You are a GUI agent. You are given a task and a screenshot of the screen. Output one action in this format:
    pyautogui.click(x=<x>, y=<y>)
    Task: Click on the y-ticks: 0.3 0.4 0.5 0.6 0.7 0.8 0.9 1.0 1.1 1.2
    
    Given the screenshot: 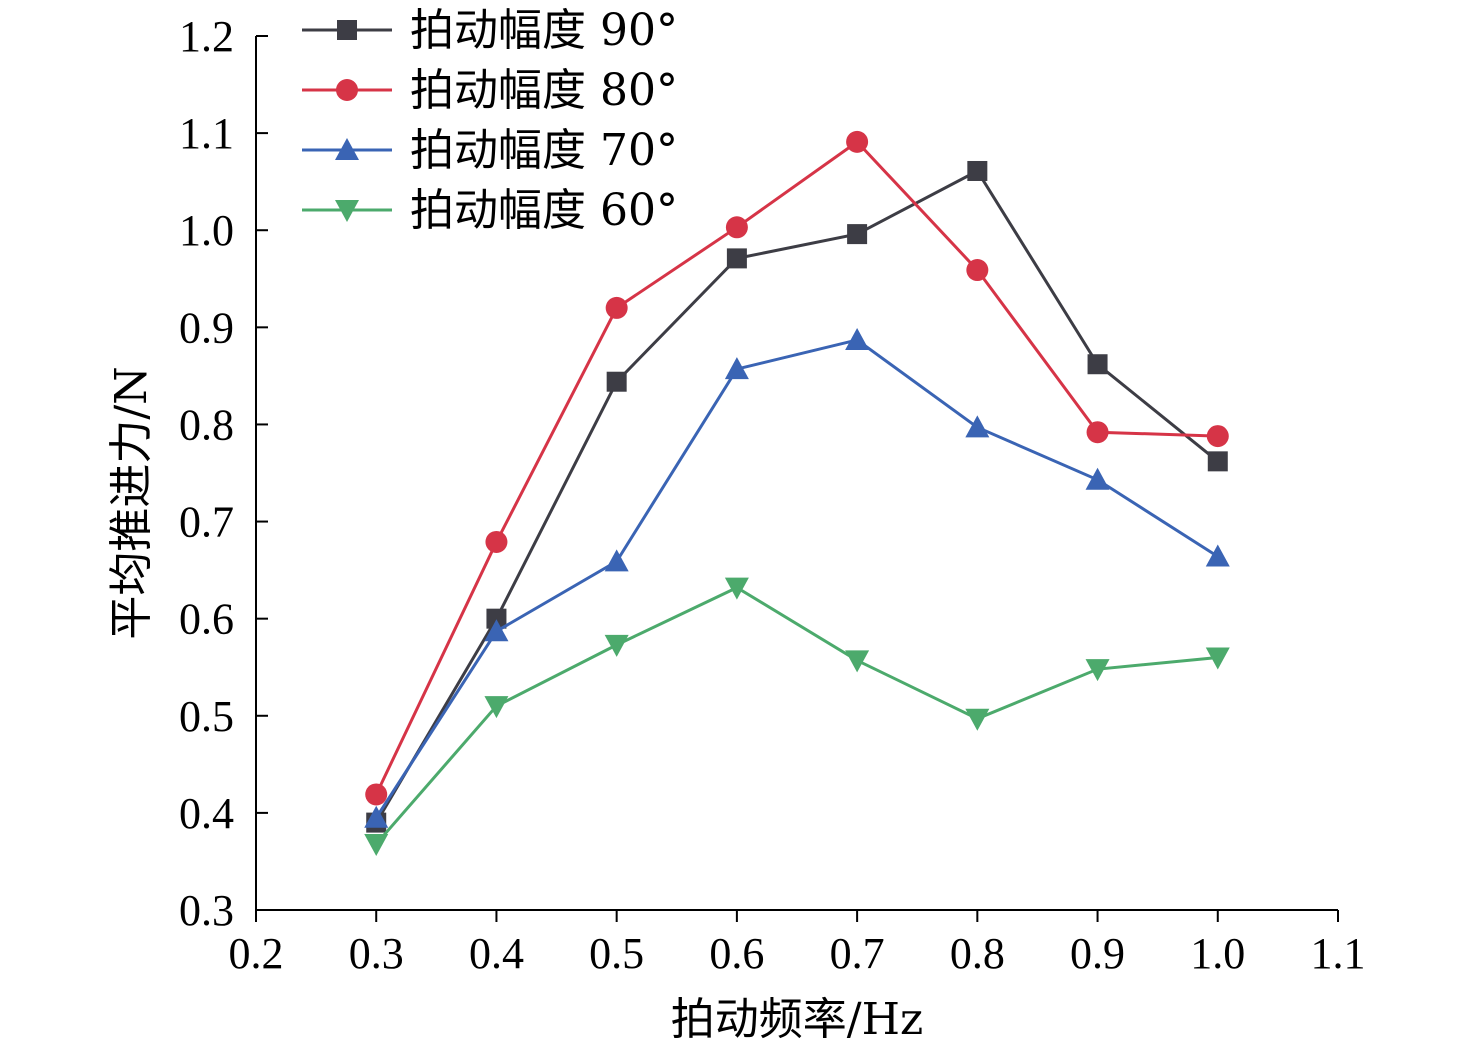 What is the action you would take?
    pyautogui.click(x=223, y=473)
    